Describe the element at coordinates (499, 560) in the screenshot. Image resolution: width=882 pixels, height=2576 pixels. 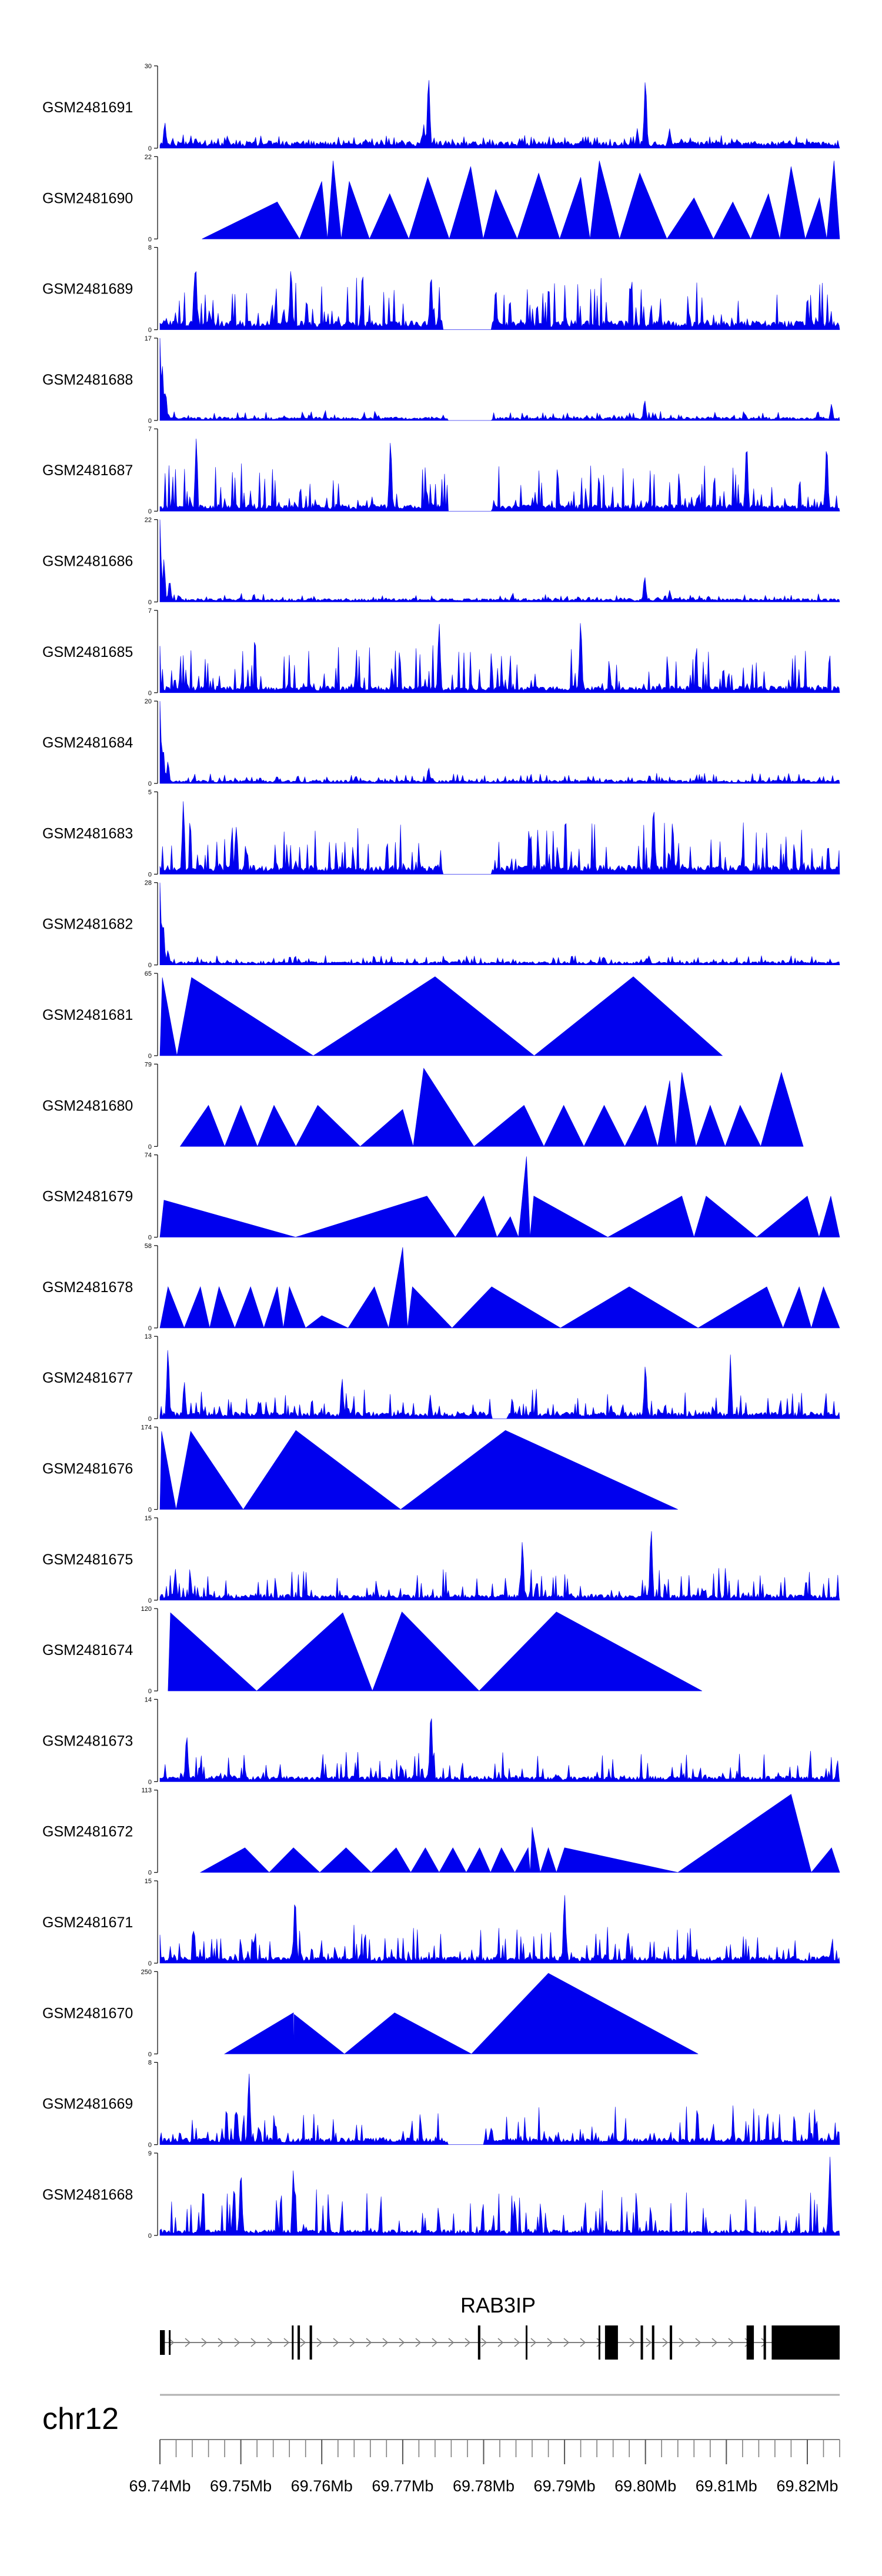
I see `coverage-area-GSM2481686` at that location.